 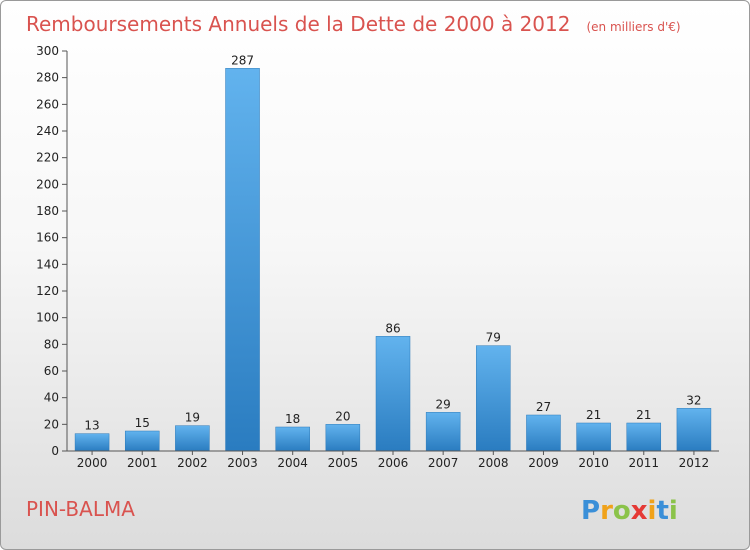 What do you see at coordinates (343, 463) in the screenshot?
I see `x-tick-label: 2005` at bounding box center [343, 463].